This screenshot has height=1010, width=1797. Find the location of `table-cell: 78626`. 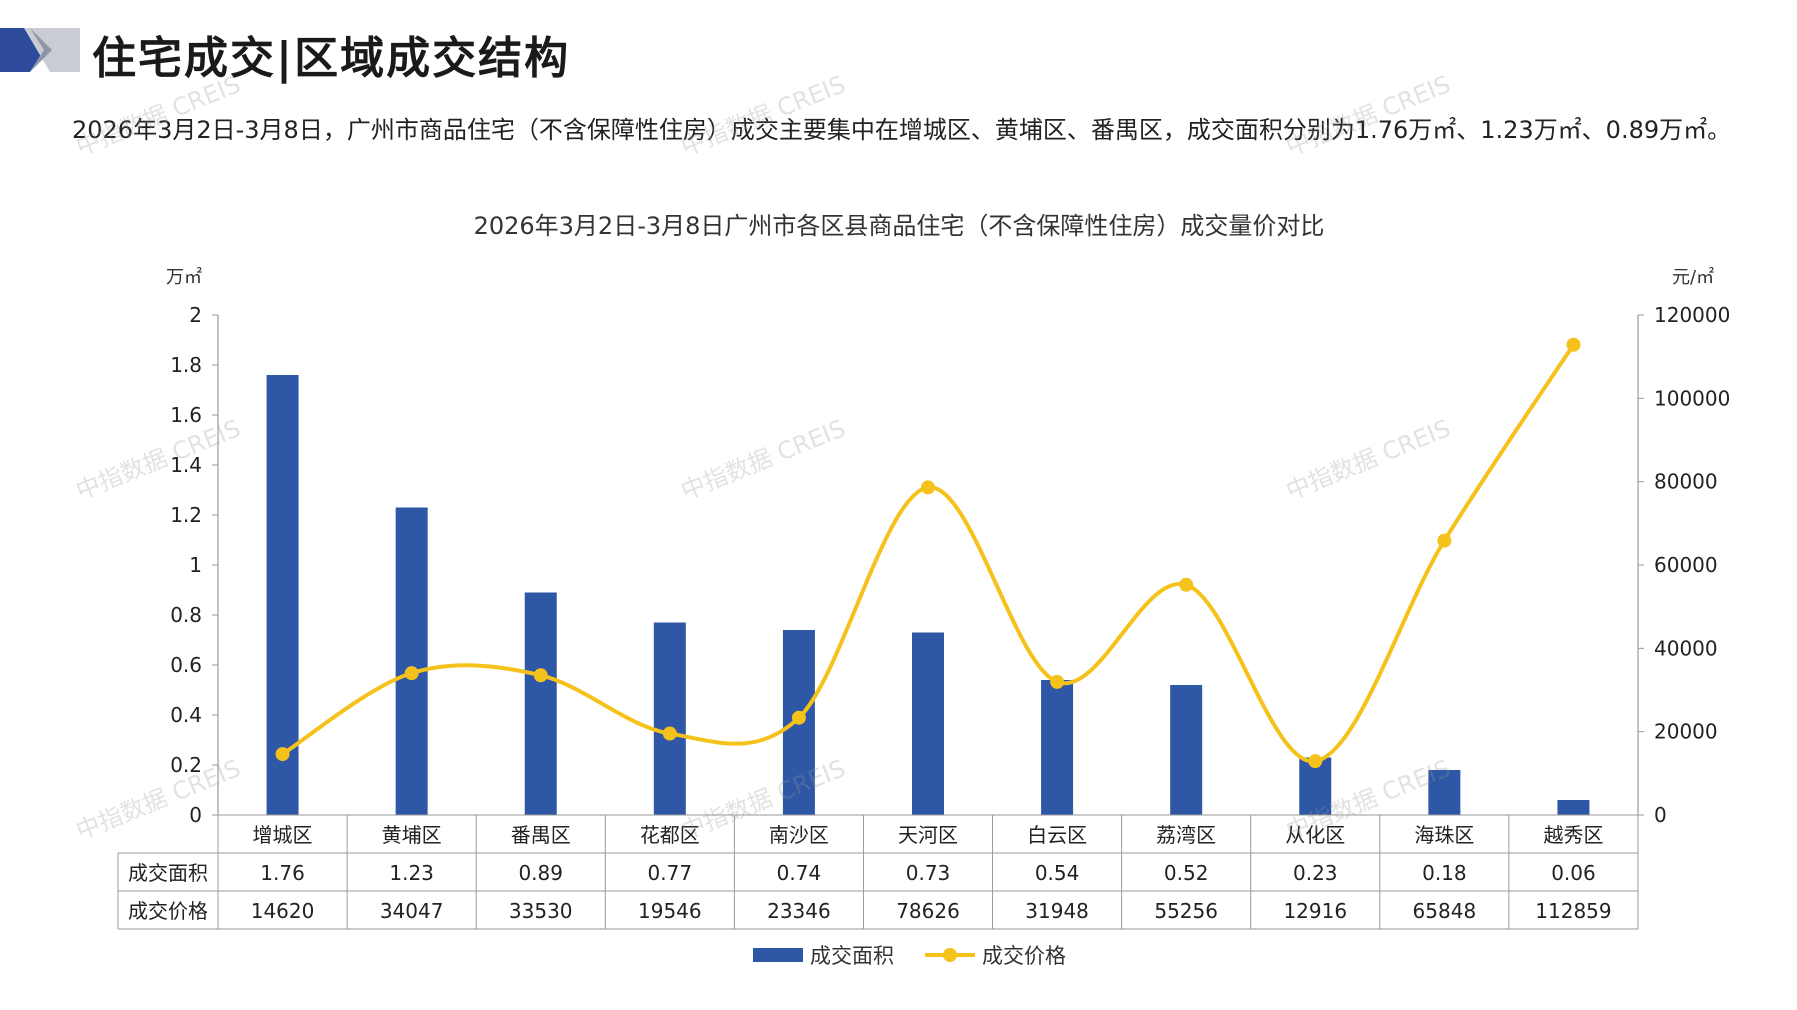

table-cell: 78626 is located at coordinates (928, 911).